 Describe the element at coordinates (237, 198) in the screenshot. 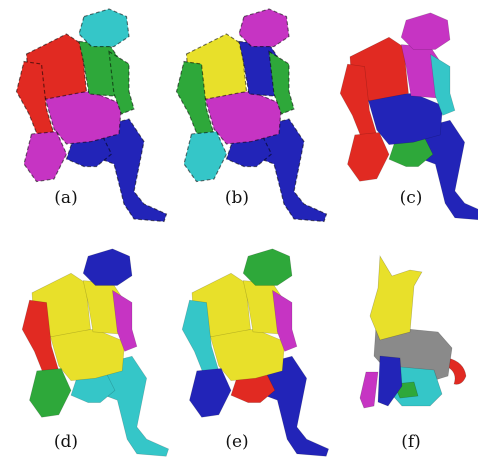

I see `caption-b: (b)` at that location.